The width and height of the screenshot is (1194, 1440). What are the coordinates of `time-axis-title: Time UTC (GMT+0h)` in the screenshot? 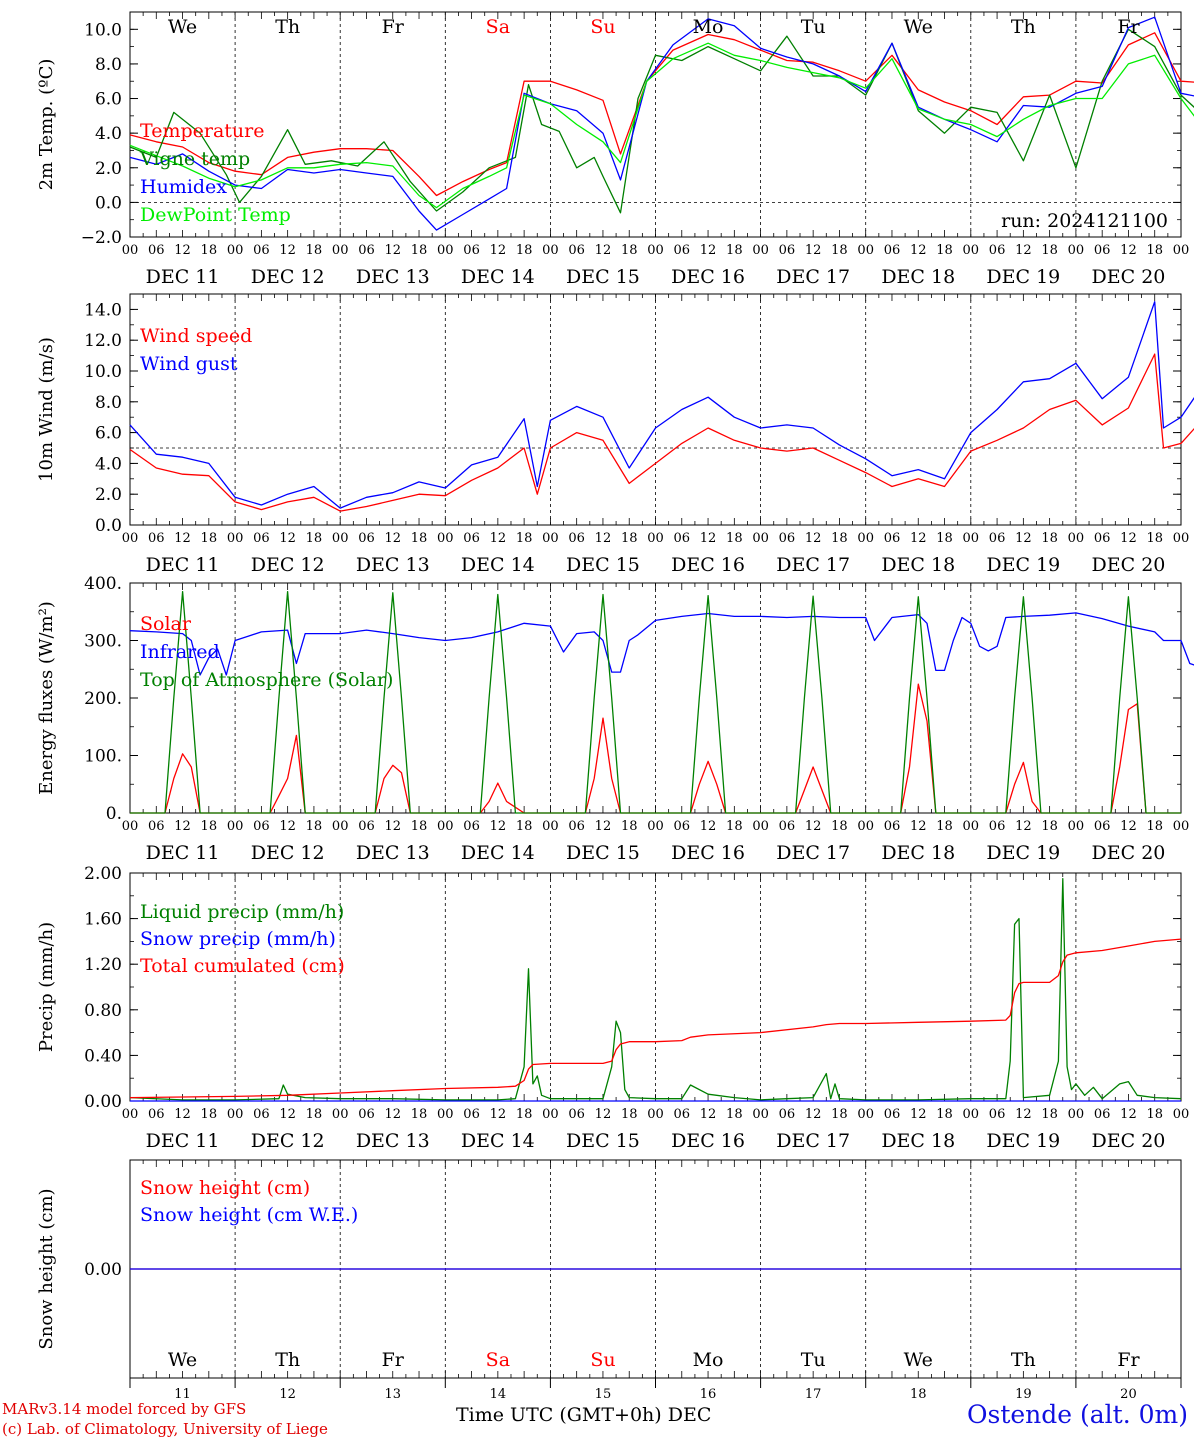 It's located at (559, 1415).